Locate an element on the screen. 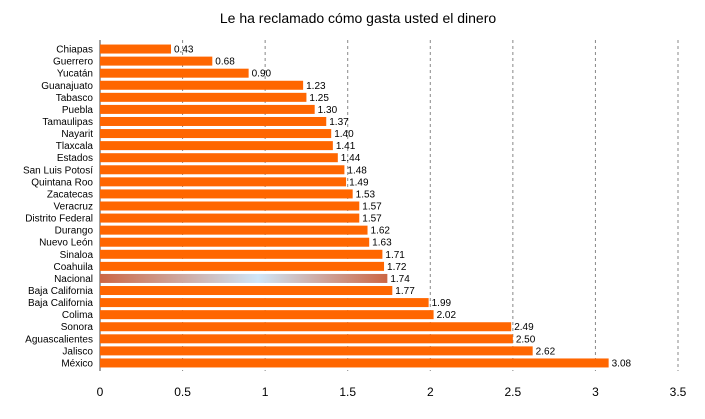  data-label: 1.63 is located at coordinates (382, 243).